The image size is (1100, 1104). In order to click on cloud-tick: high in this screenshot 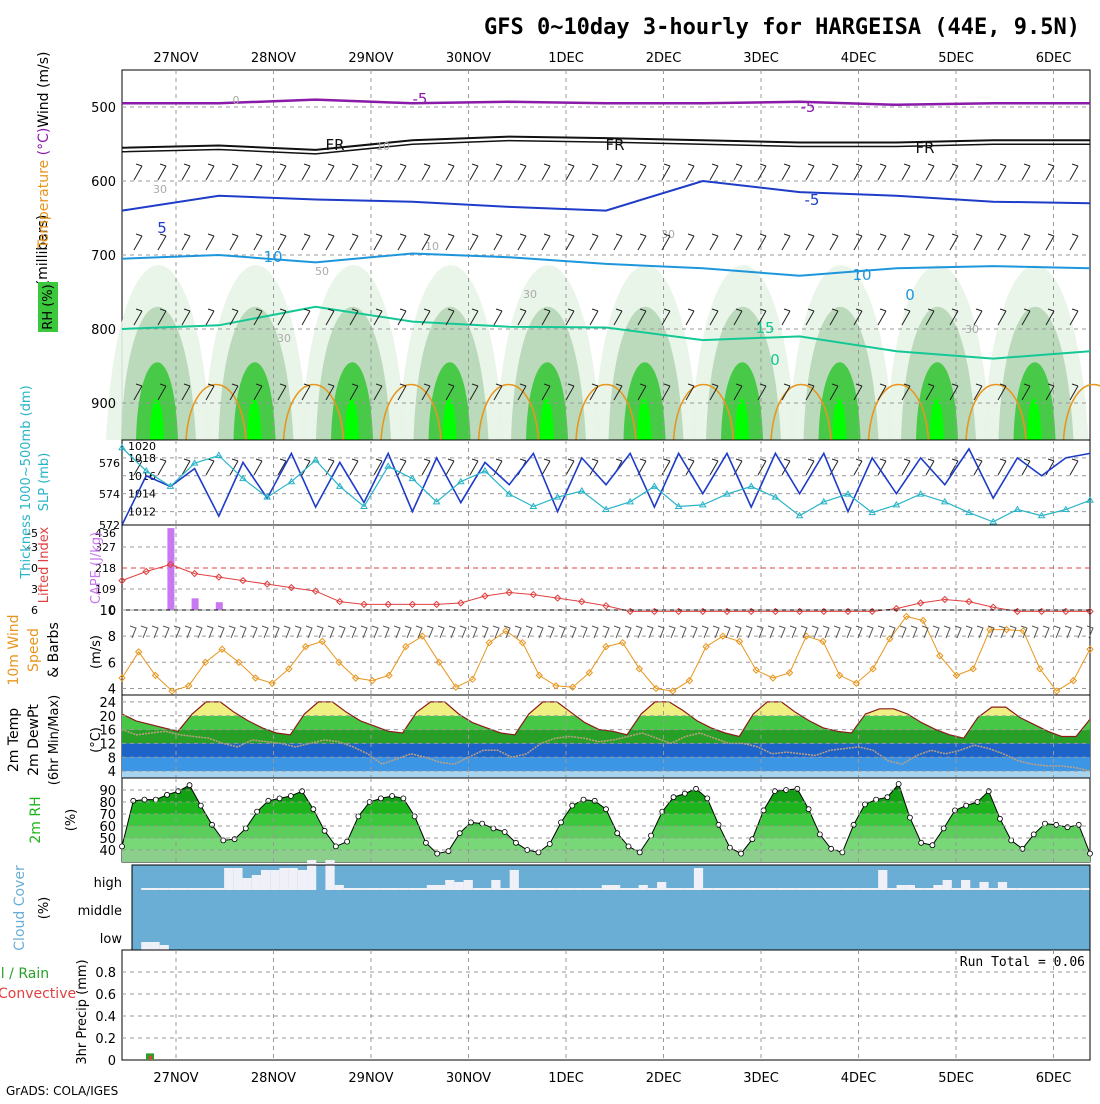, I will do `click(108, 883)`.